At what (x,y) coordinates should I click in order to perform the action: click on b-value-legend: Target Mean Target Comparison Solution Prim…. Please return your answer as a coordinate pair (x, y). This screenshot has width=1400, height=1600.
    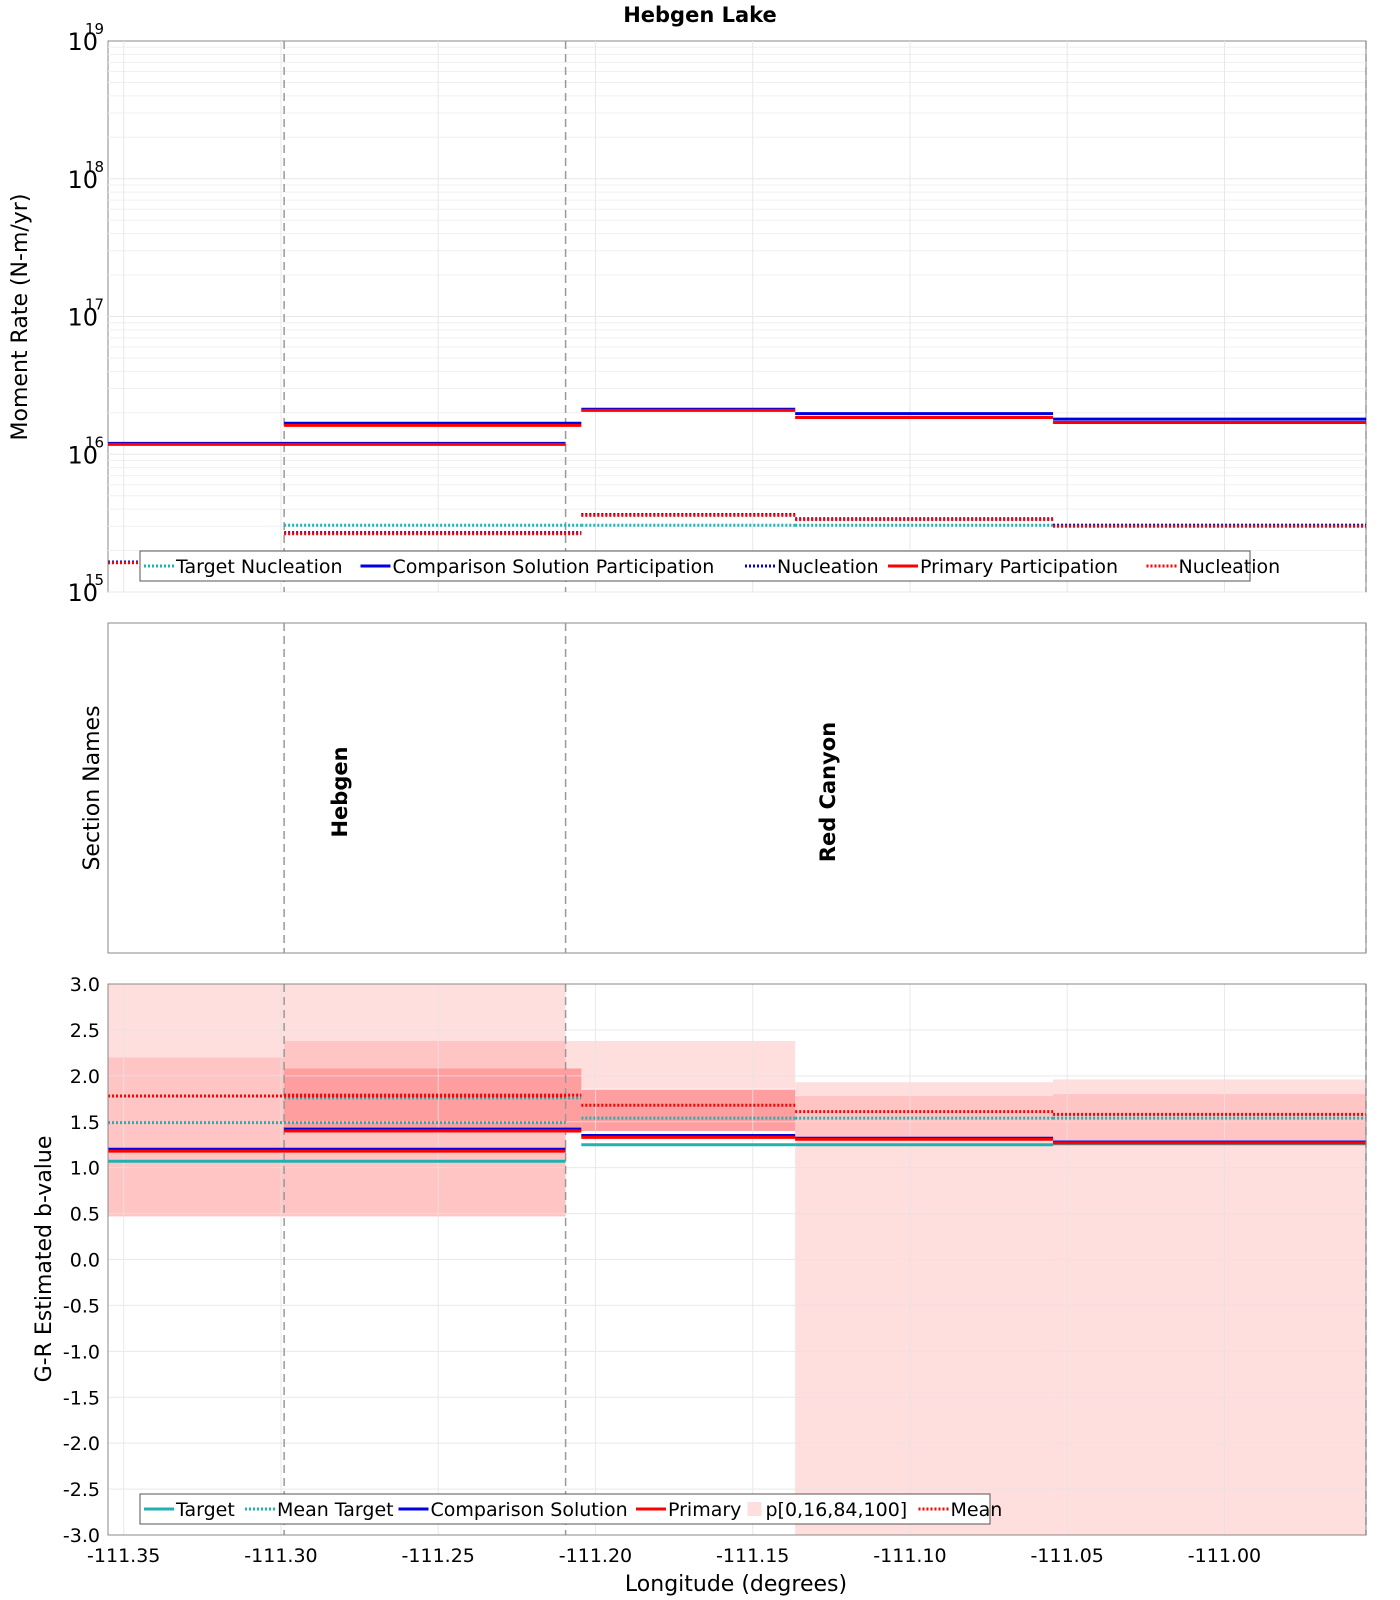
    Looking at the image, I should click on (571, 1509).